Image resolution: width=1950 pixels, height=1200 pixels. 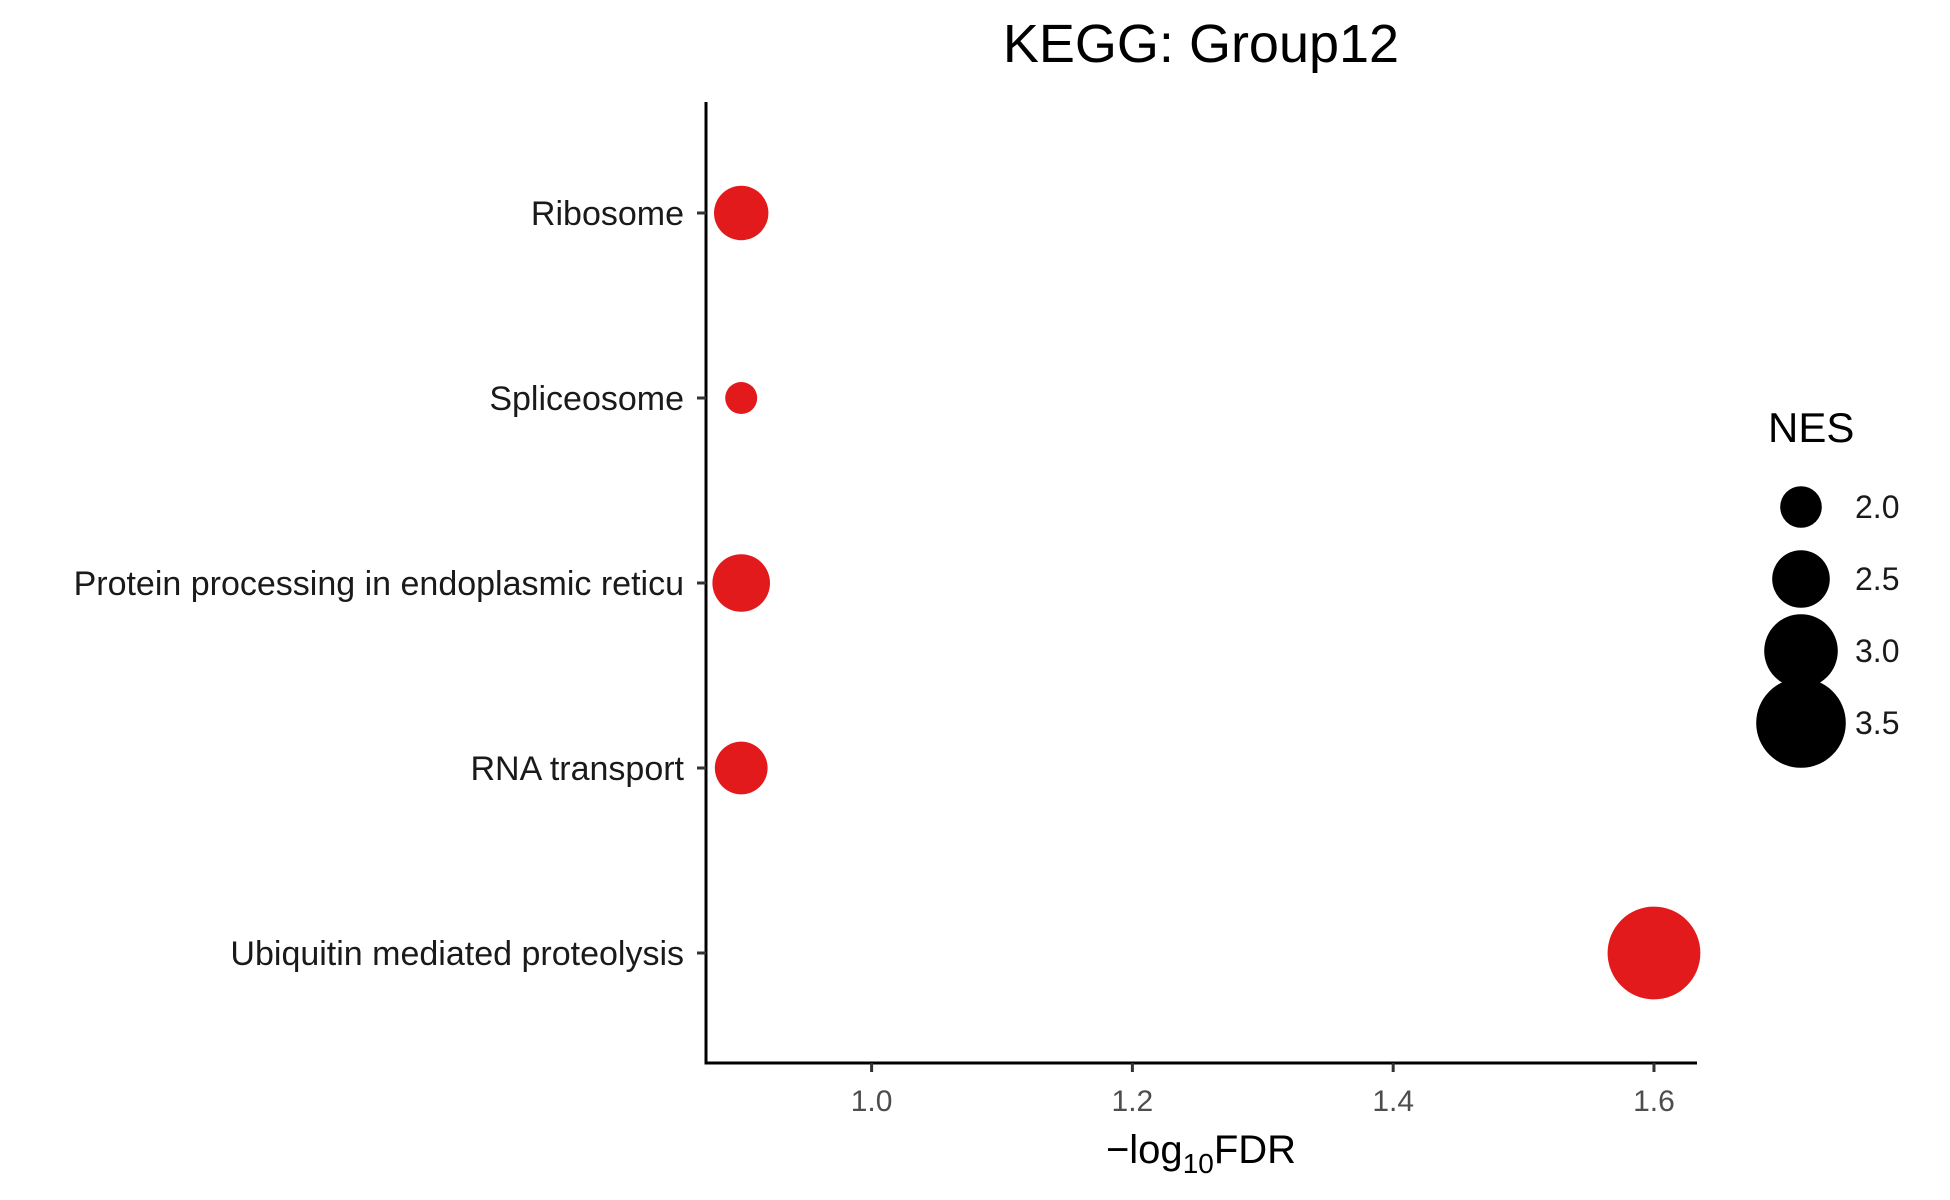 What do you see at coordinates (1144, 1150) in the screenshot?
I see `x-axis-title-prefix: −log` at bounding box center [1144, 1150].